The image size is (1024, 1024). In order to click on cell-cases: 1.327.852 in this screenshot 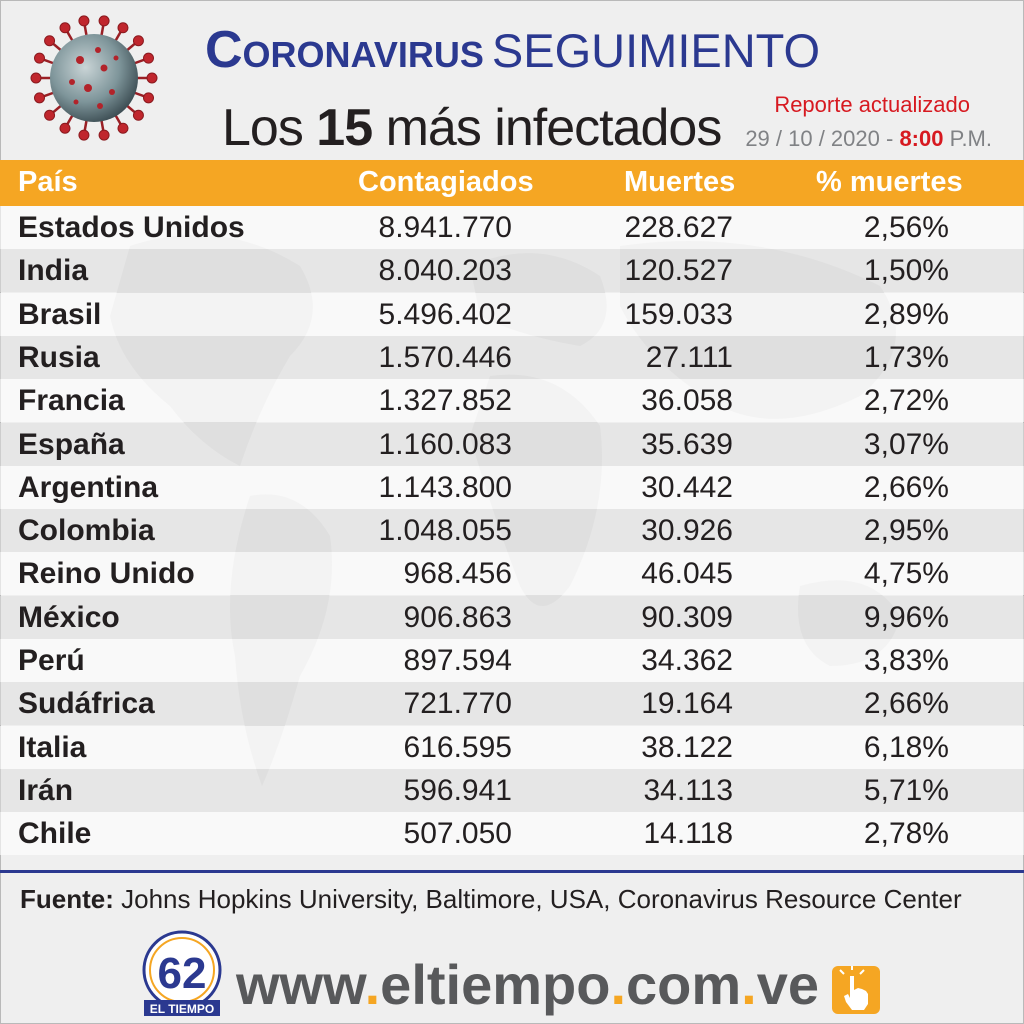, I will do `click(445, 401)`.